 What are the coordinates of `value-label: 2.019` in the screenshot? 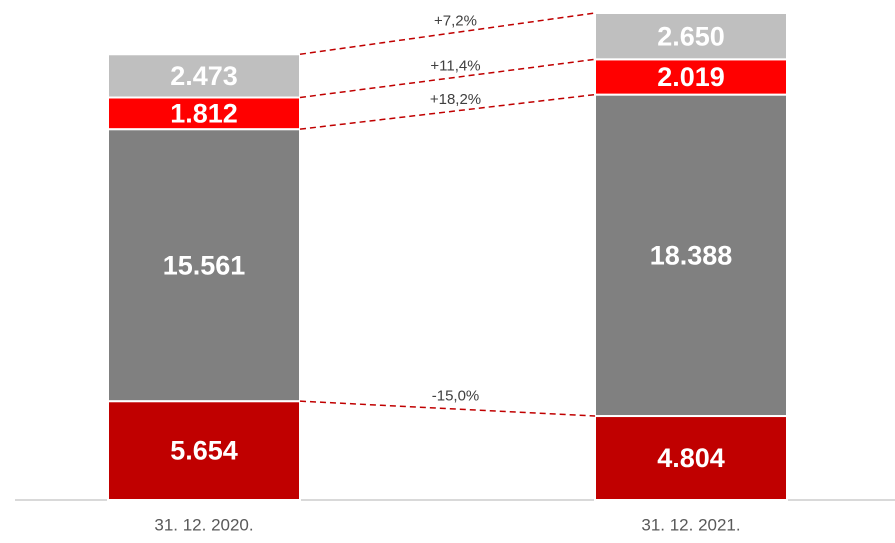 It's located at (691, 77).